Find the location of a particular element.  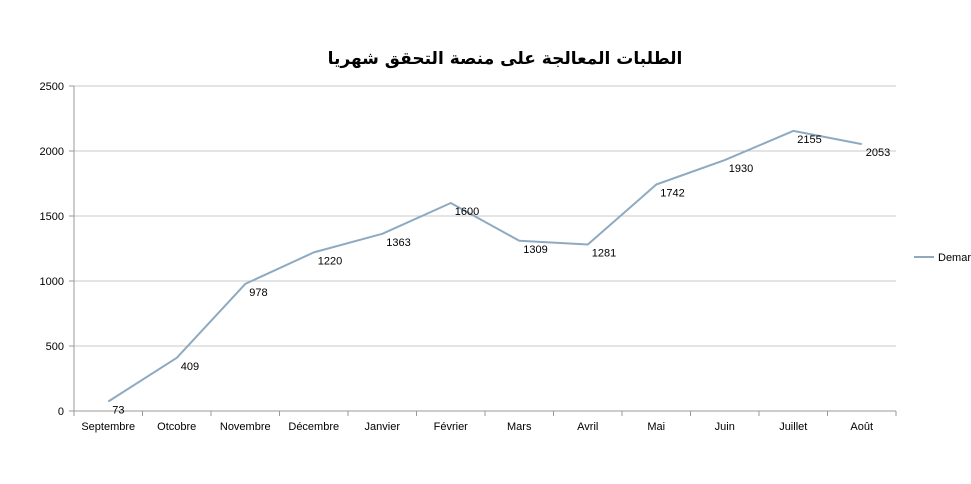

data-label: 1742 is located at coordinates (672, 194).